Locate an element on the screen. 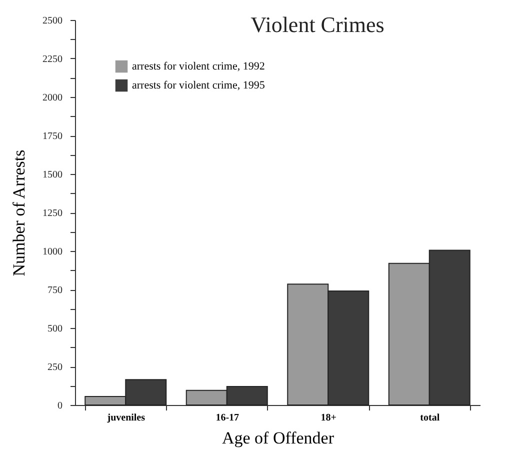 This screenshot has height=467, width=528. y-tick-label: 2500 is located at coordinates (52, 21).